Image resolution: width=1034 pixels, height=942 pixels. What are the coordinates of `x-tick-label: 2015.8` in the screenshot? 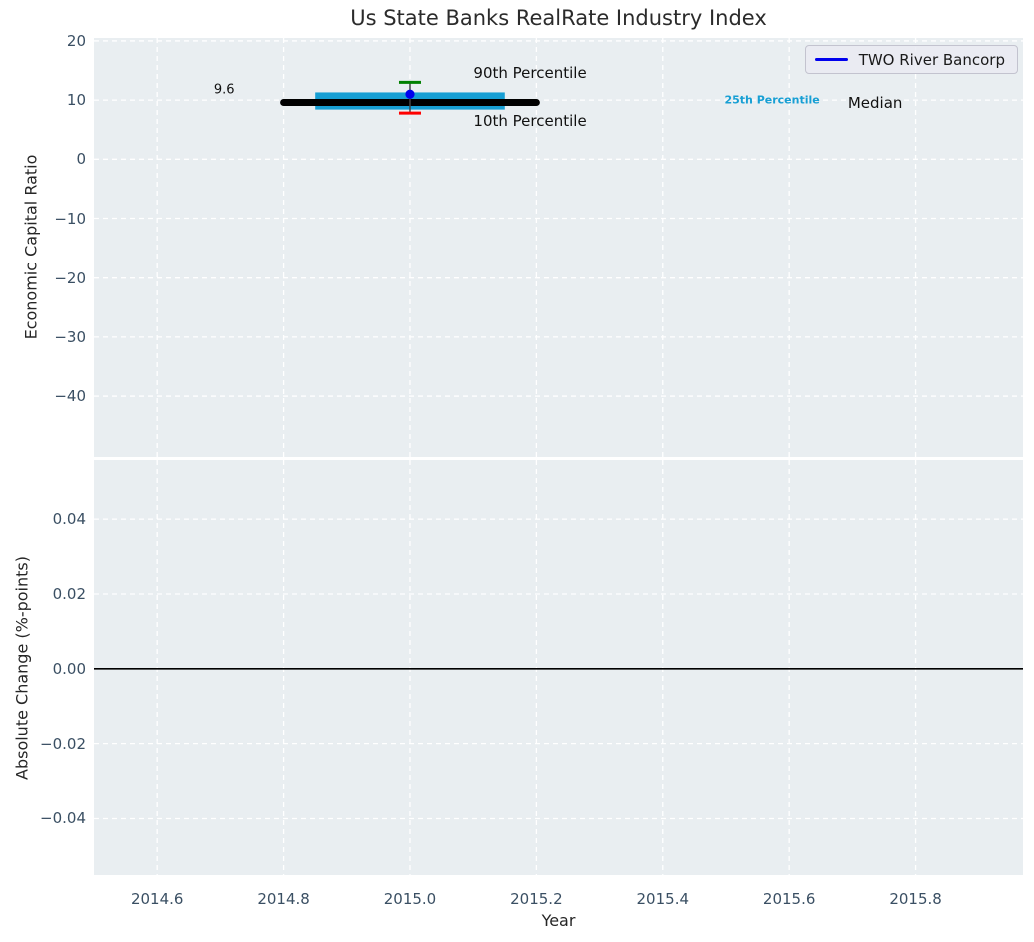 It's located at (915, 899).